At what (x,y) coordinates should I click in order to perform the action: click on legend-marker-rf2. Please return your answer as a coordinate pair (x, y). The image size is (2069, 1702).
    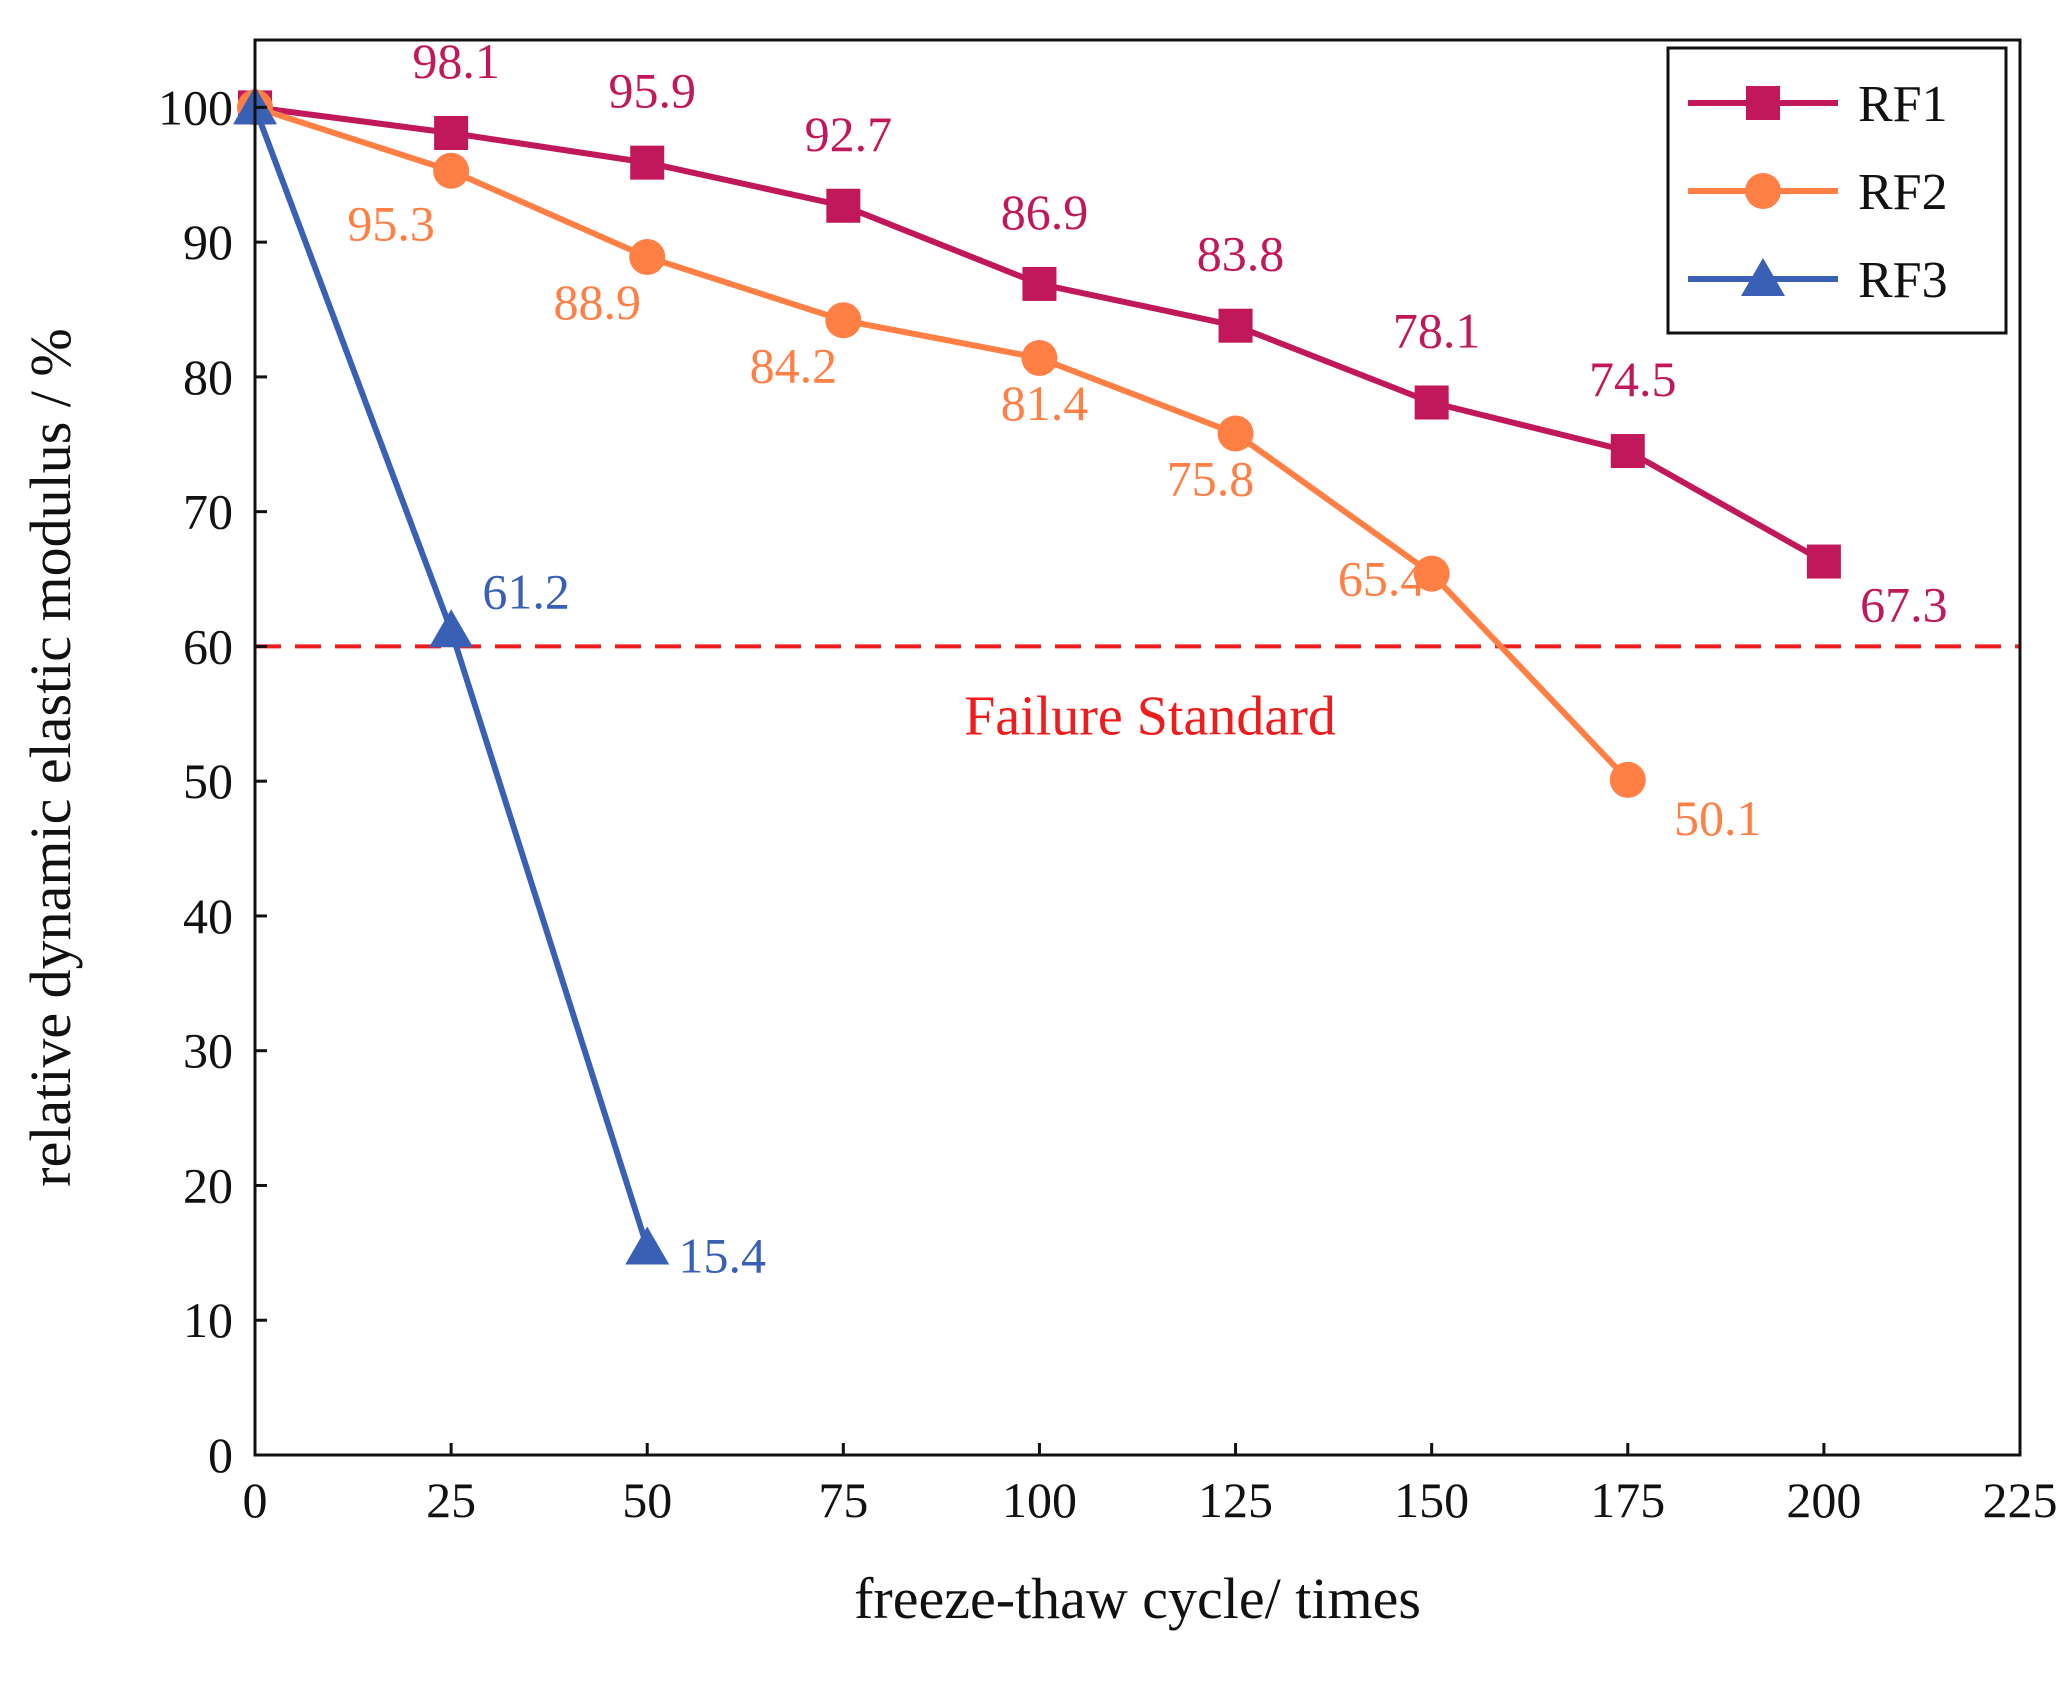
    Looking at the image, I should click on (1763, 191).